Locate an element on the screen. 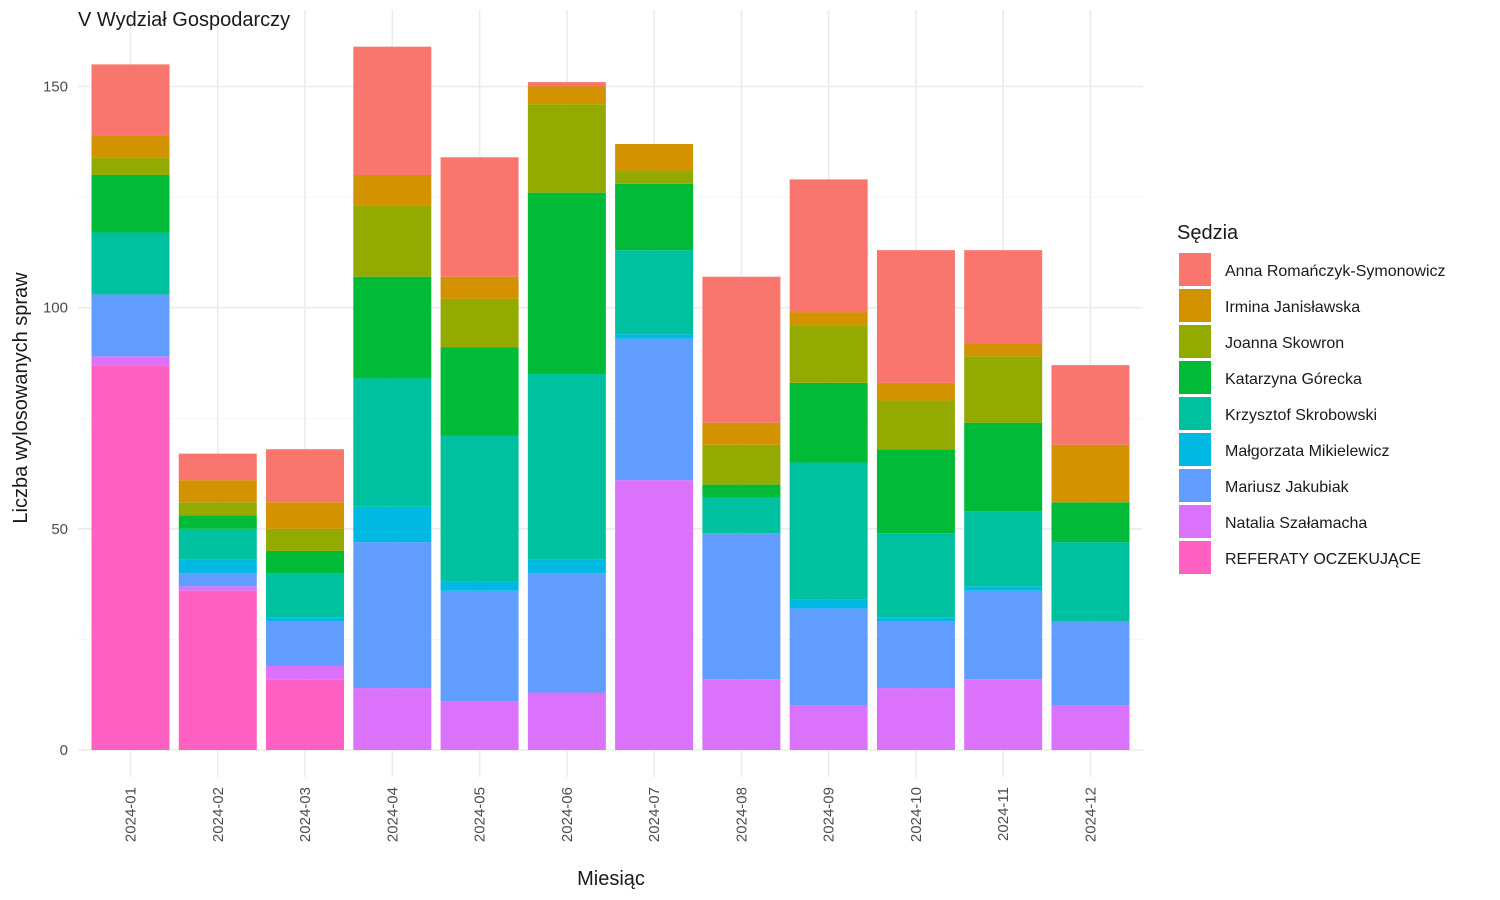 This screenshot has height=900, width=1500. y-tick-label: 150 is located at coordinates (55, 87).